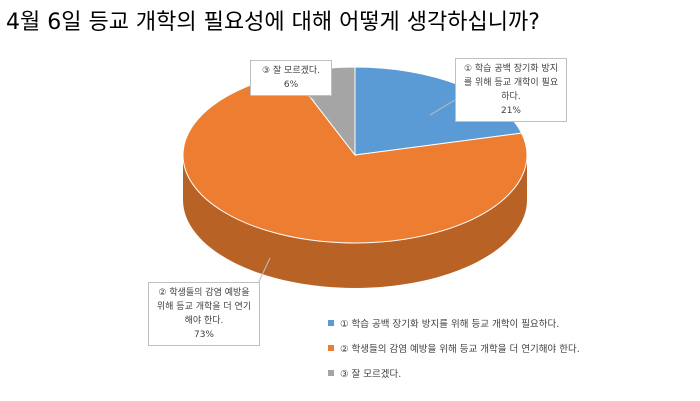 The height and width of the screenshot is (401, 700). I want to click on callout-pointer, so click(442, 107).